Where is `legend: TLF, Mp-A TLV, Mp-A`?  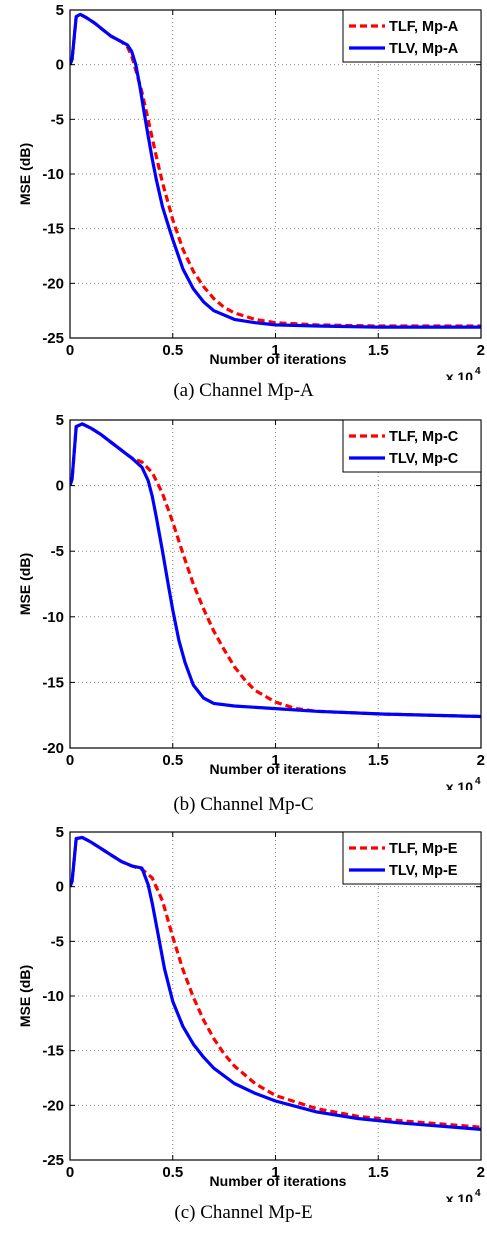
legend: TLF, Mp-A TLV, Mp-A is located at coordinates (412, 36).